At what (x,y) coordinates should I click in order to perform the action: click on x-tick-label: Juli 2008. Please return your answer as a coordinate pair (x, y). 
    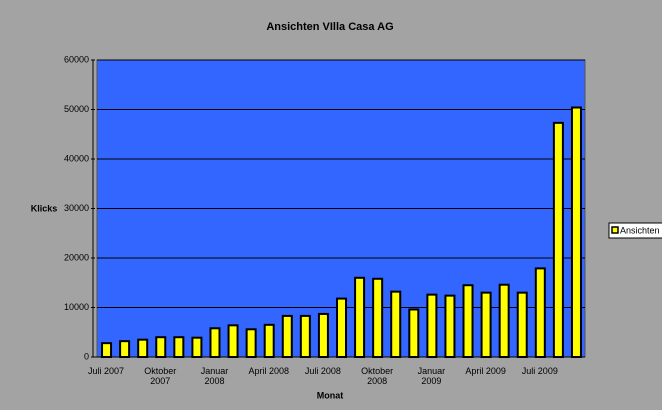
    Looking at the image, I should click on (322, 371).